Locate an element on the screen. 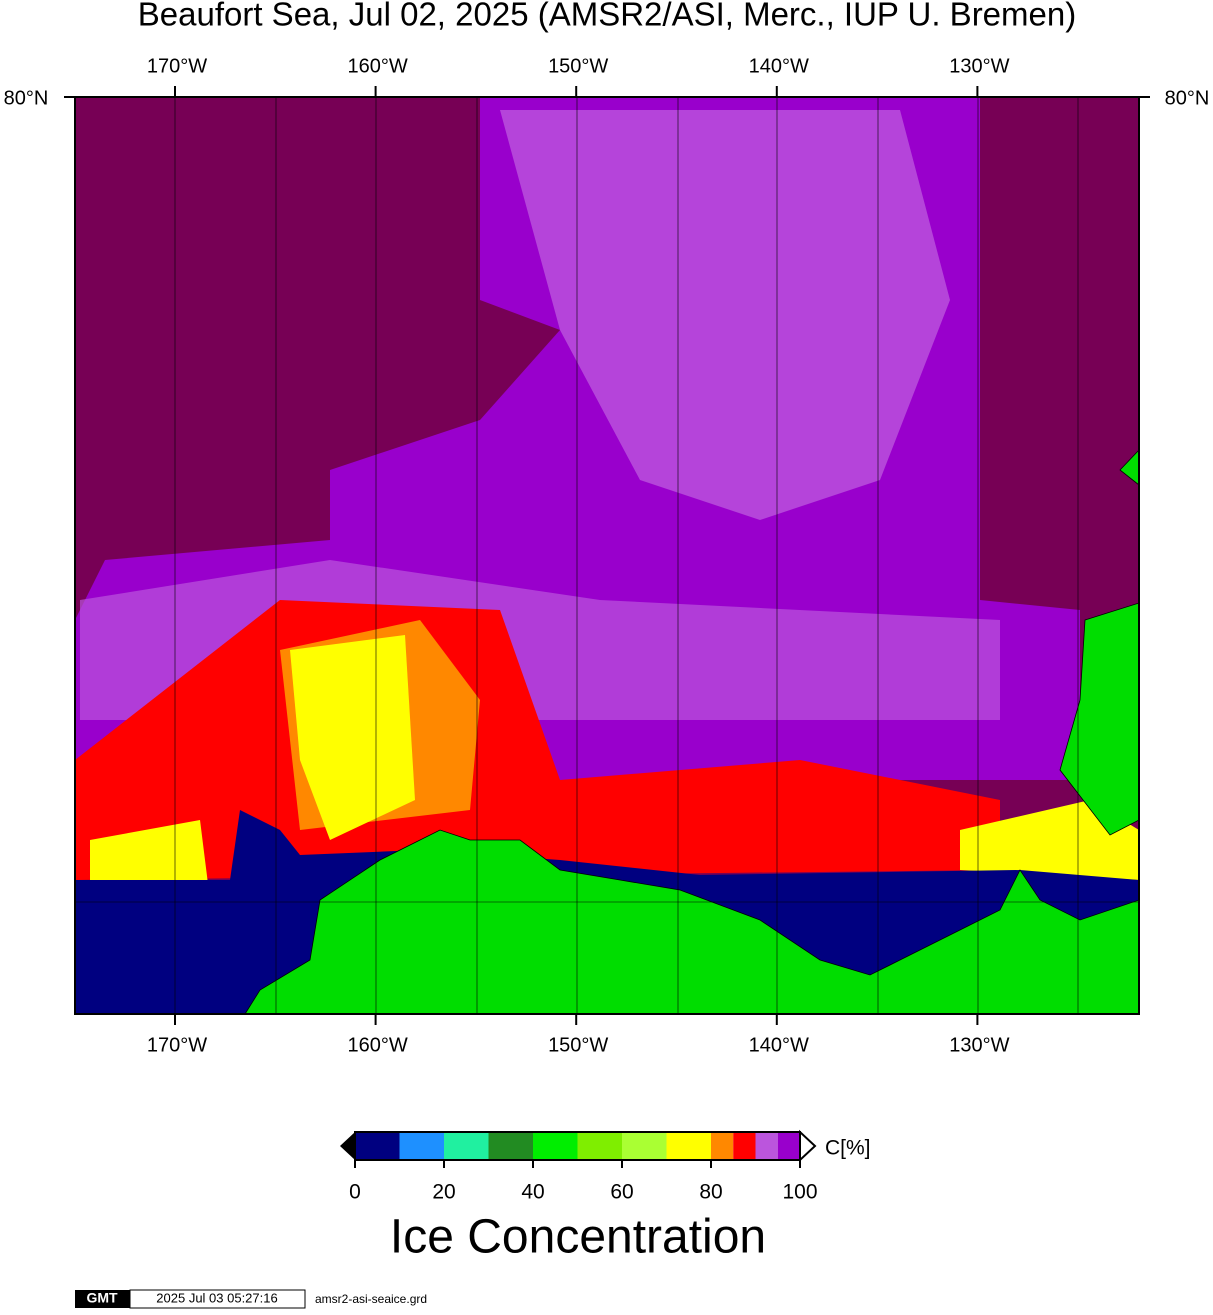  colorbar-tick-label: 0 is located at coordinates (355, 1192).